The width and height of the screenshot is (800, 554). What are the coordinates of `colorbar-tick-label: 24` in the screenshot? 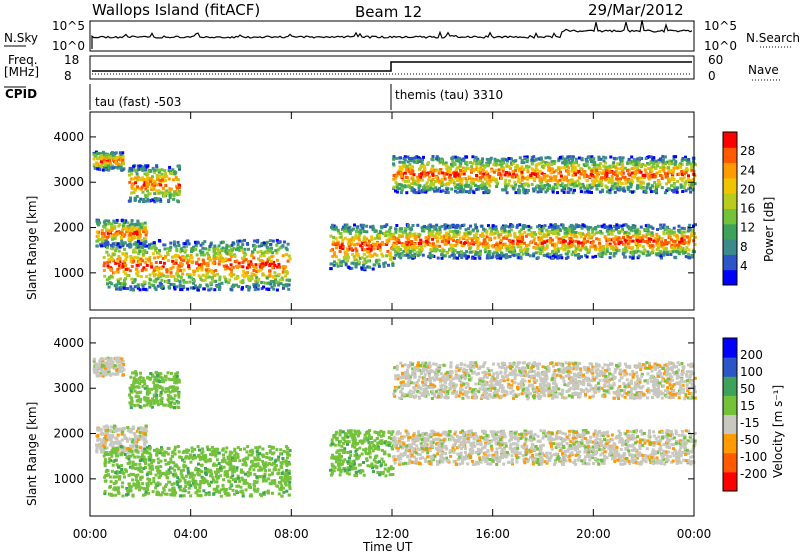 It's located at (747, 170).